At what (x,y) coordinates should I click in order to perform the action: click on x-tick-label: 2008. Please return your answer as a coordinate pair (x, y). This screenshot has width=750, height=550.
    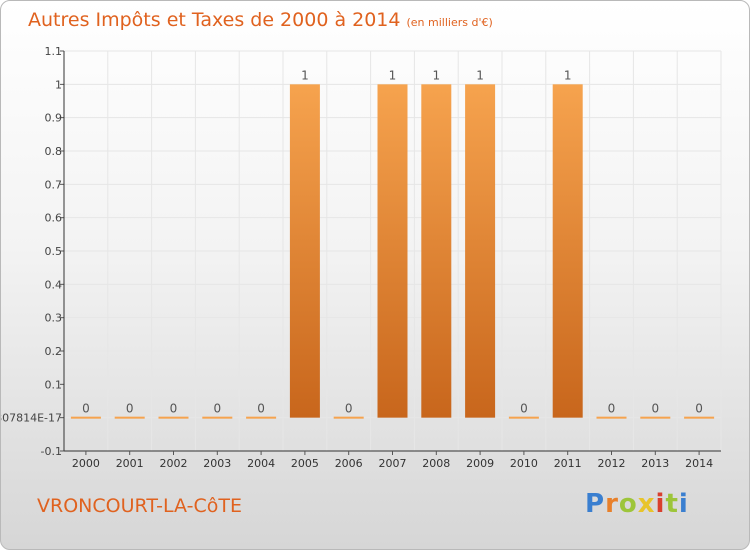
    Looking at the image, I should click on (436, 463).